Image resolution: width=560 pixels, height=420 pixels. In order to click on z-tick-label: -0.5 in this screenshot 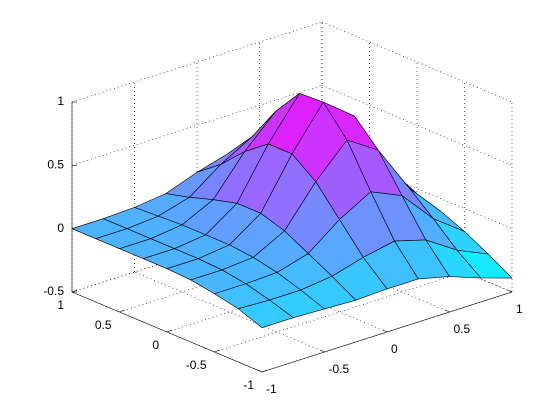, I will do `click(53, 291)`.